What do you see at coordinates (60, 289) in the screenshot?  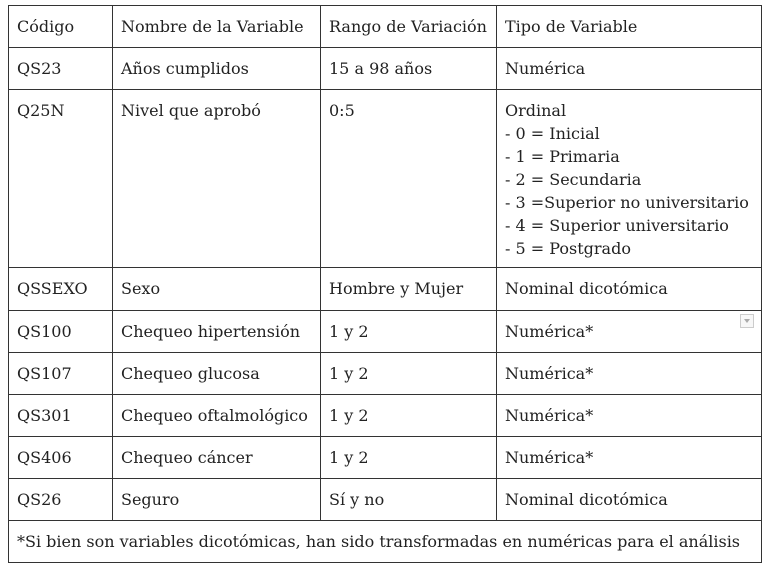 I see `code-cell: QSSEXO` at bounding box center [60, 289].